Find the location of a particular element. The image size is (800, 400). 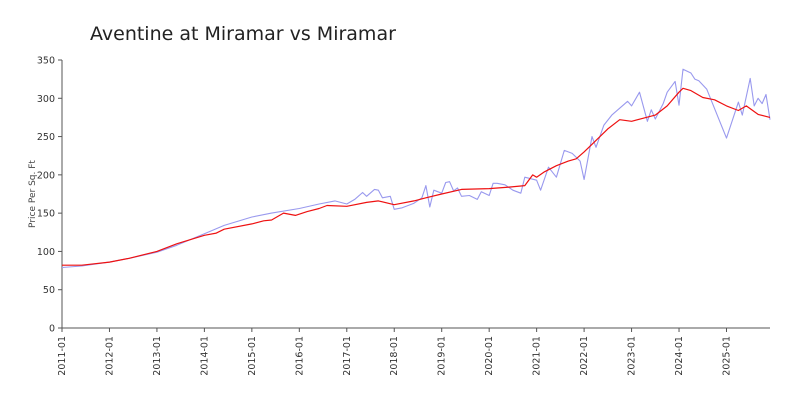

y-tick-label: 250 is located at coordinates (46, 137).